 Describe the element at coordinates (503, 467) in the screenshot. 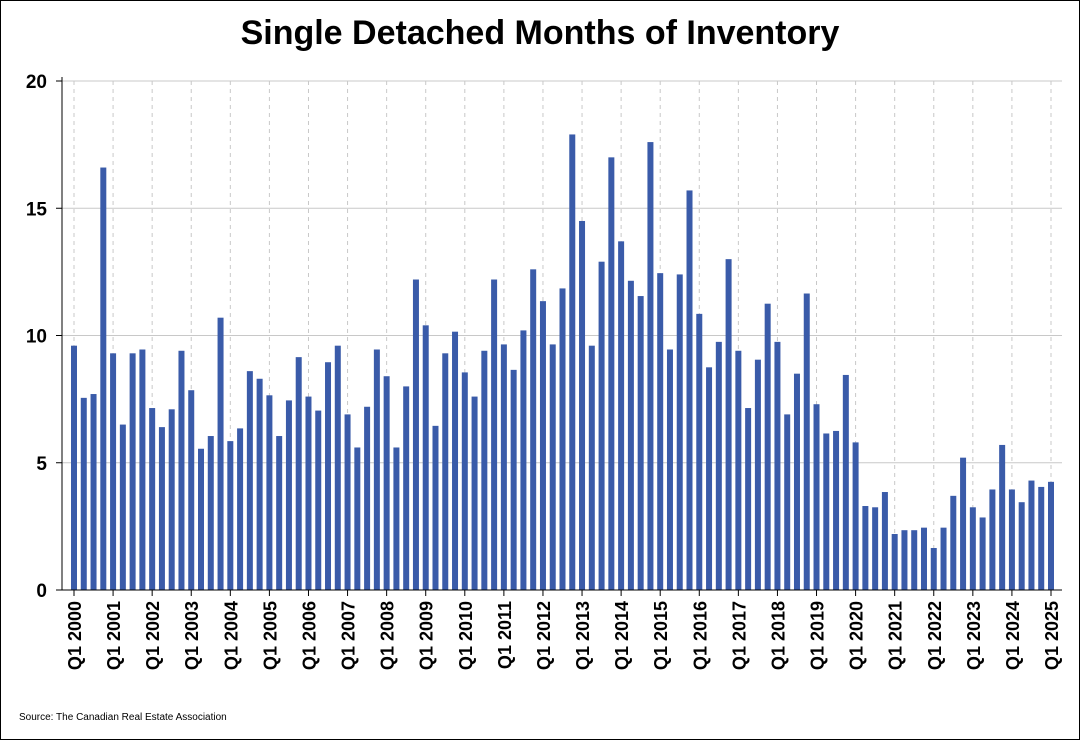

I see `bar: Q1 2011: 9.65` at that location.